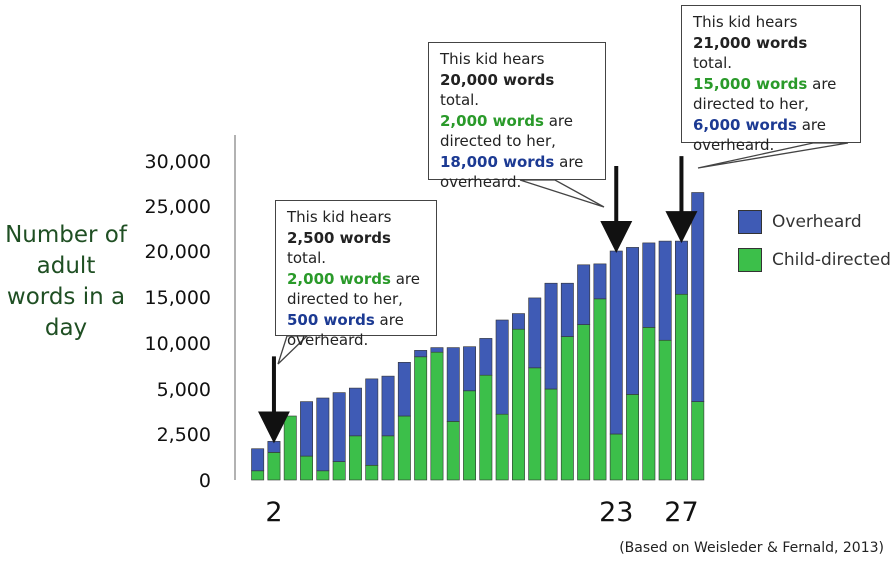  What do you see at coordinates (184, 435) in the screenshot?
I see `y-tick-label: 2,500` at bounding box center [184, 435].